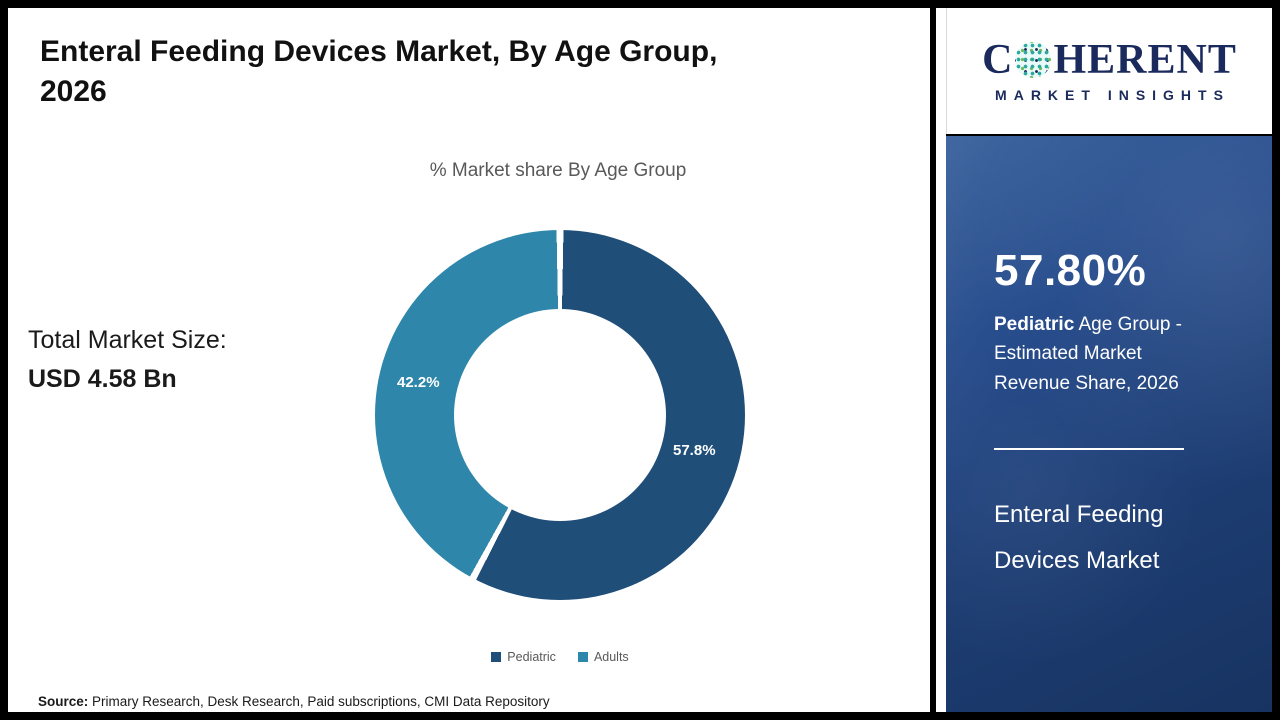 The height and width of the screenshot is (720, 1280). I want to click on donut-hole, so click(560, 415).